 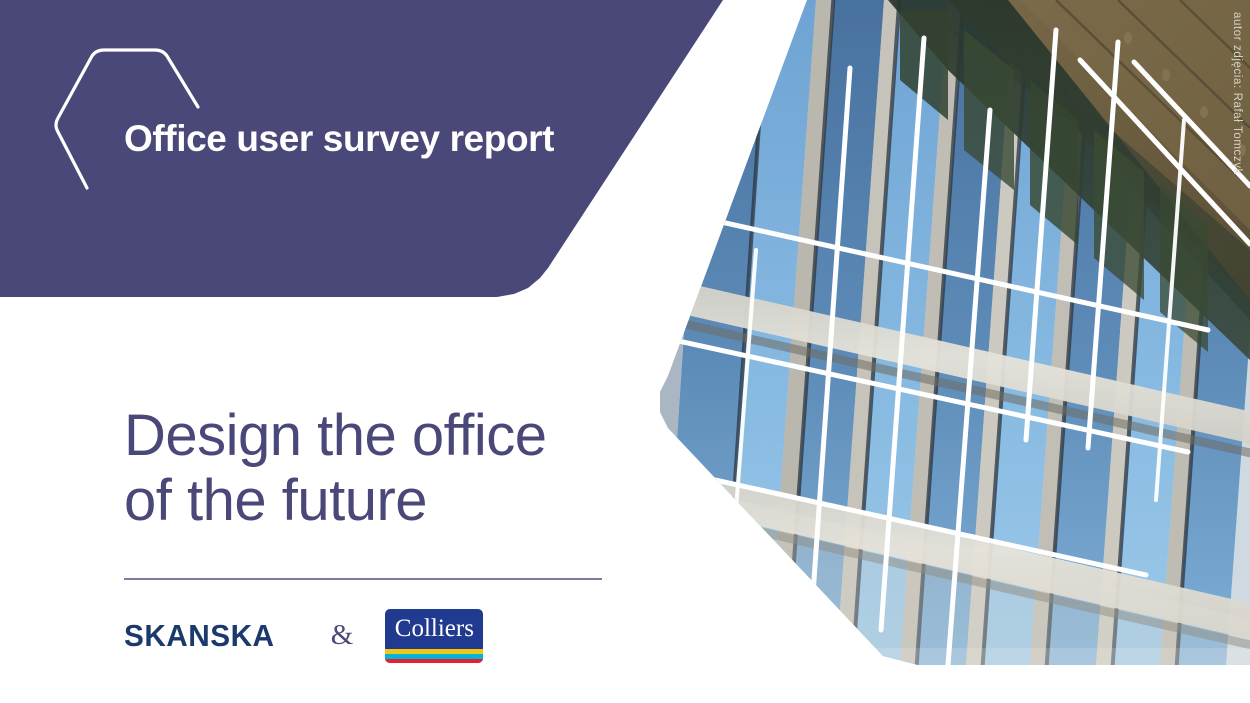 What do you see at coordinates (276, 500) in the screenshot?
I see `headline-line-2: of the future` at bounding box center [276, 500].